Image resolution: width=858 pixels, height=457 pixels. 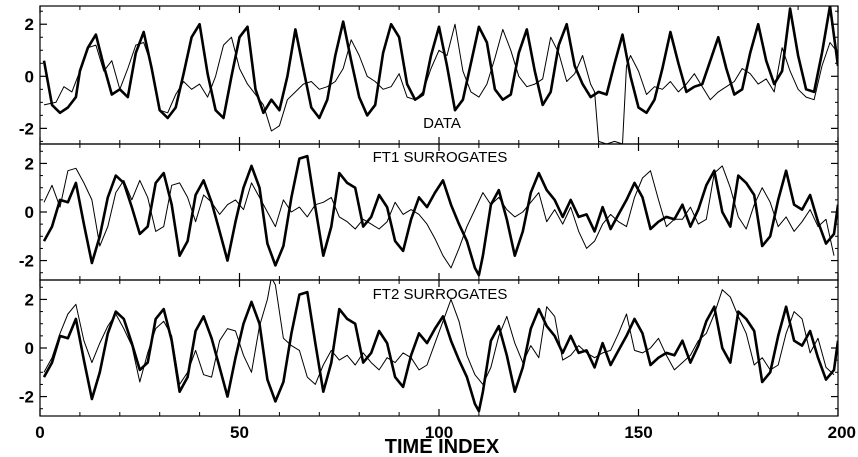 What do you see at coordinates (439, 432) in the screenshot?
I see `x-tick-label: 100` at bounding box center [439, 432].